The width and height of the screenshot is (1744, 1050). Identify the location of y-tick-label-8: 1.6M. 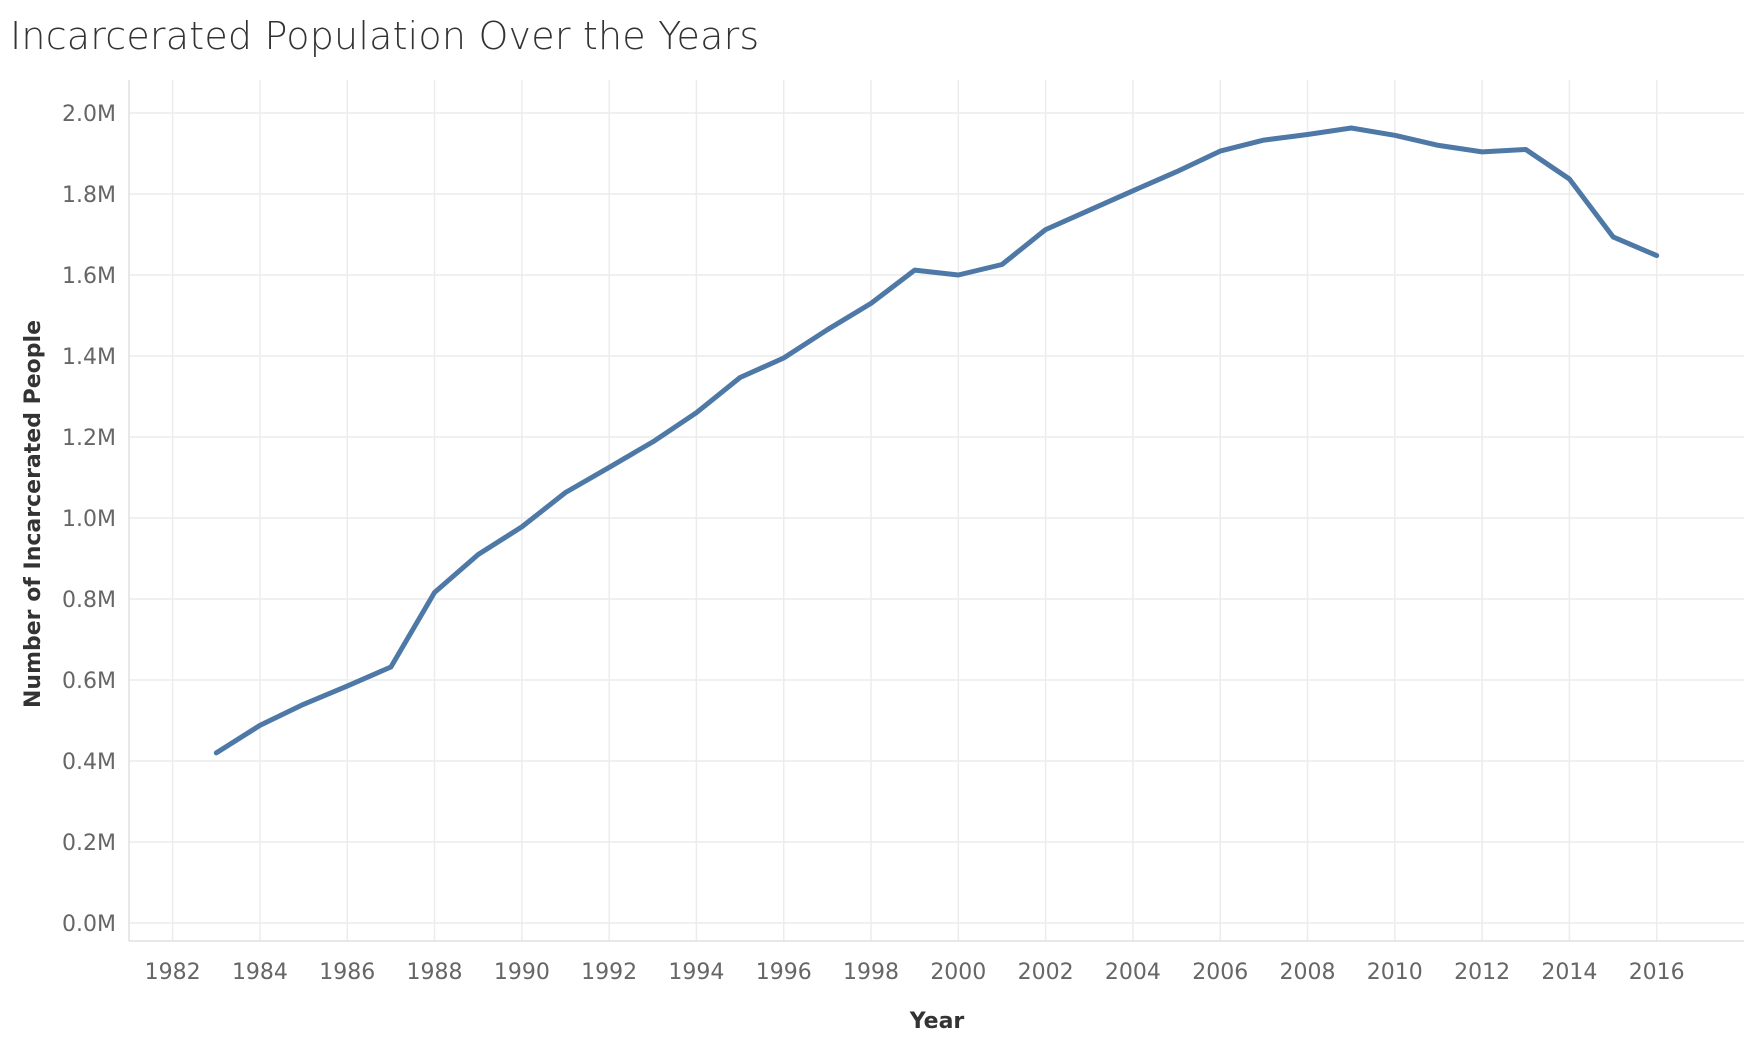
(89, 276).